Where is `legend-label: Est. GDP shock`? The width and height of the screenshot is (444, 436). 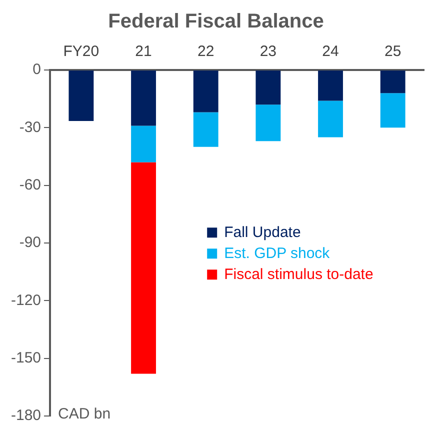 legend-label: Est. GDP shock is located at coordinates (277, 253).